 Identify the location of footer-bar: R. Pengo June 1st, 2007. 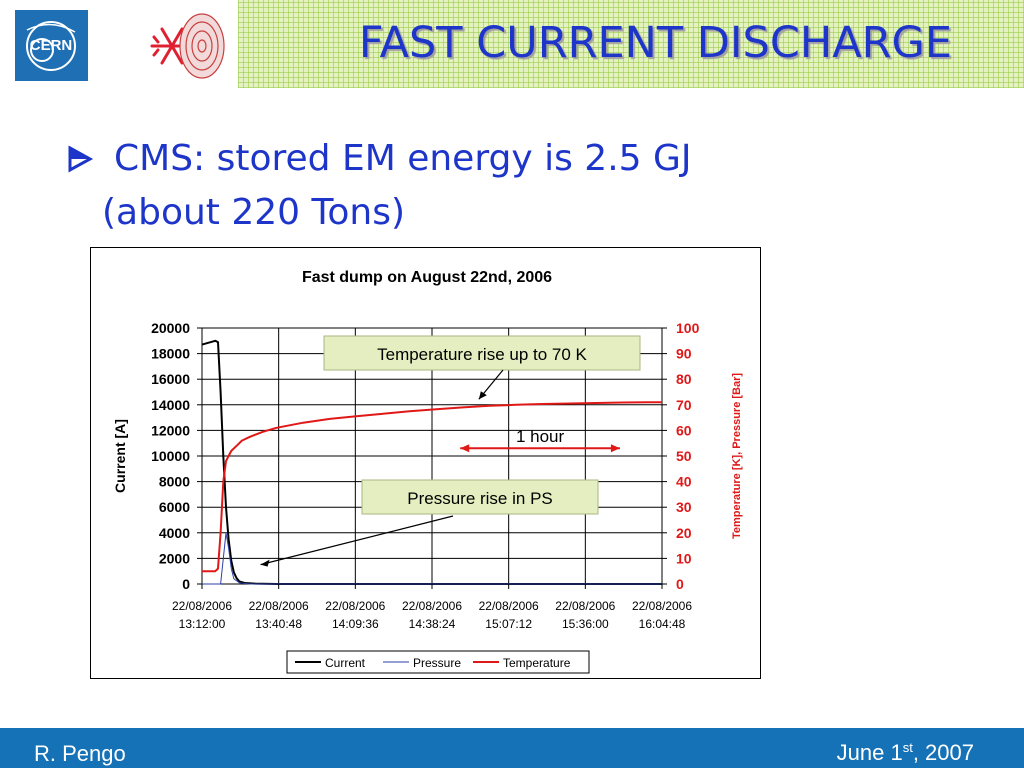
(512, 748).